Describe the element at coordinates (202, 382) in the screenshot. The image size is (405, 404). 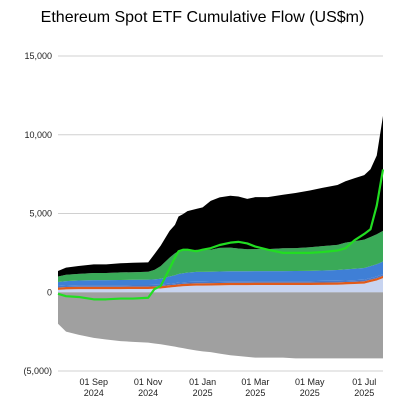
I see `x-tick-label: 01 Jan` at that location.